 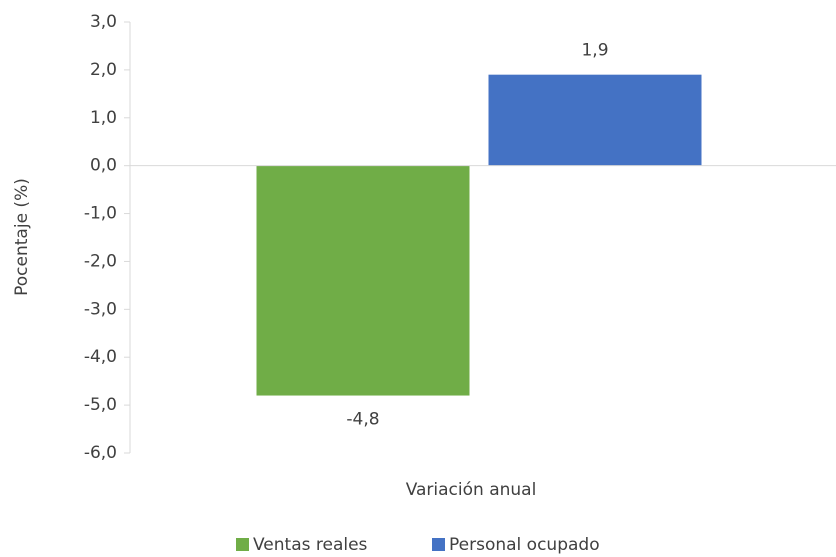 I want to click on y-tick-label: 2,0, so click(x=103, y=70).